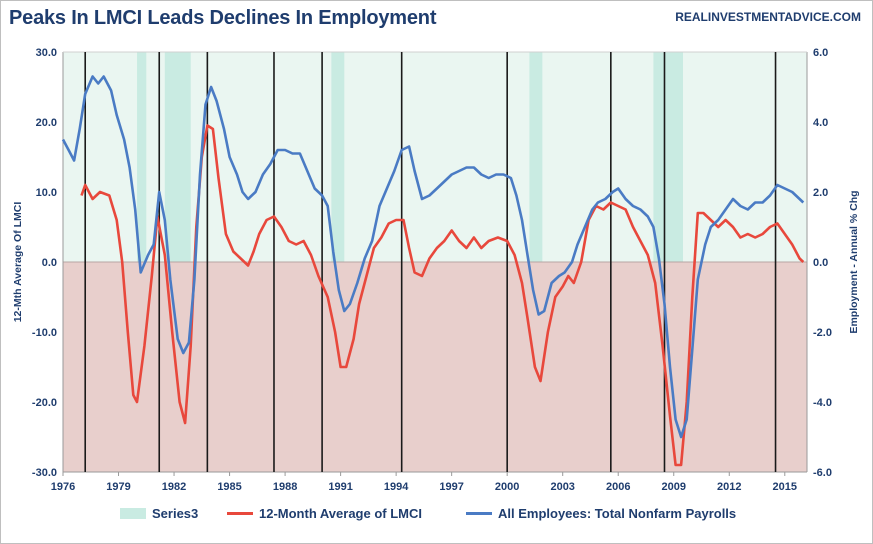 This screenshot has width=873, height=544. Describe the element at coordinates (340, 487) in the screenshot. I see `x-tick-label: 1991` at that location.